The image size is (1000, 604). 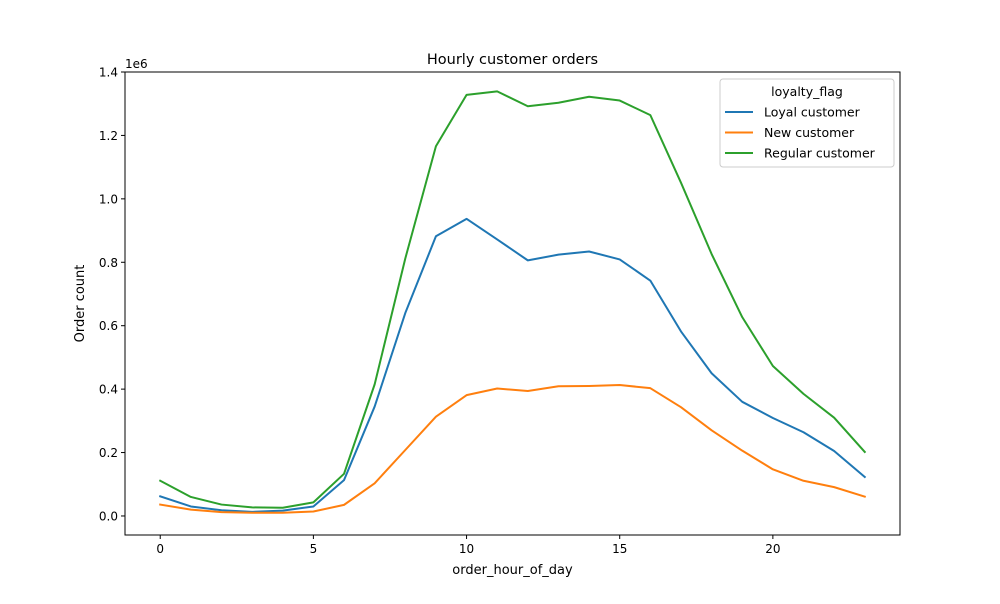 What do you see at coordinates (108, 136) in the screenshot?
I see `y-tick-label: 1.2` at bounding box center [108, 136].